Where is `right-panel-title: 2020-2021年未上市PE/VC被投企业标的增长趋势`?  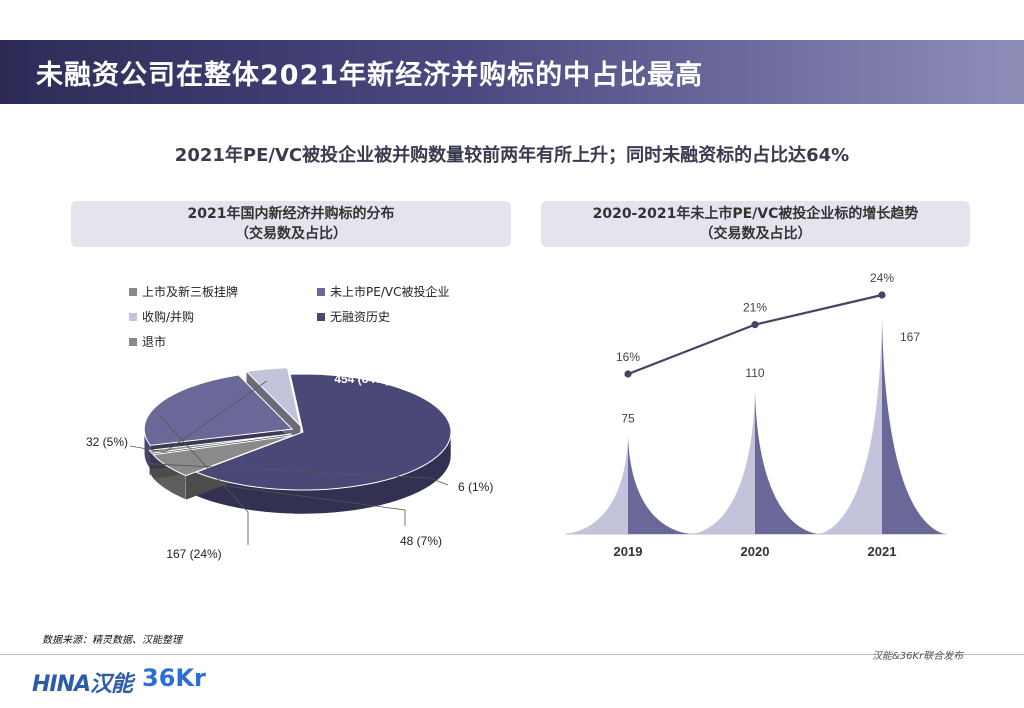 right-panel-title: 2020-2021年未上市PE/VC被投企业标的增长趋势 is located at coordinates (755, 214).